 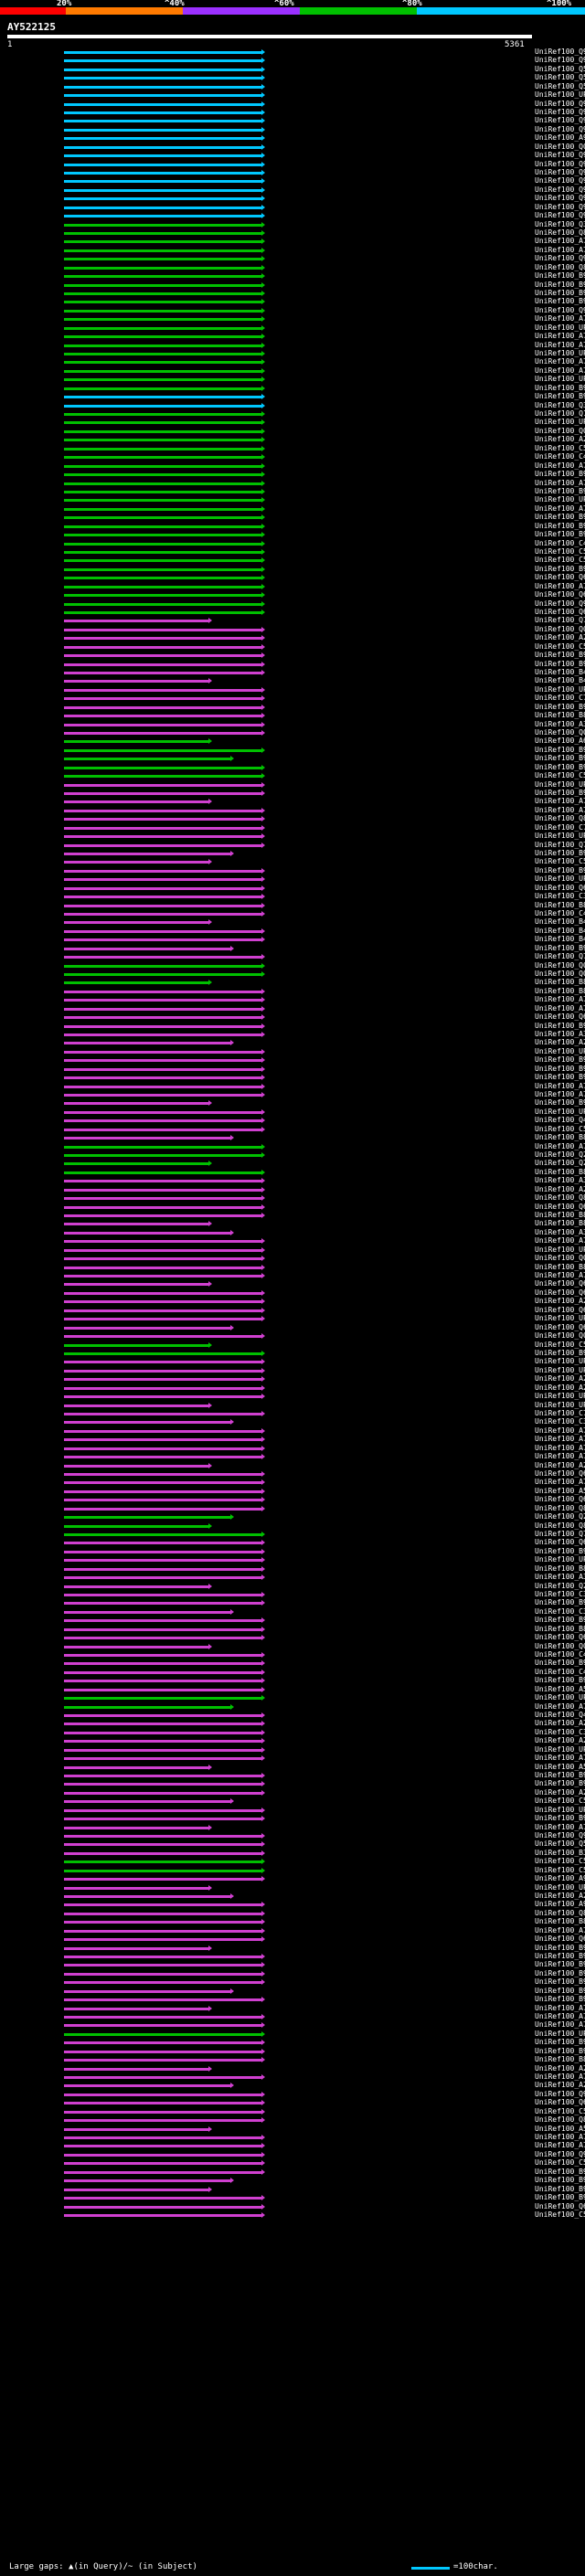 I want to click on hit-label: UniRef100_A7P5Z2, so click(x=560, y=999).